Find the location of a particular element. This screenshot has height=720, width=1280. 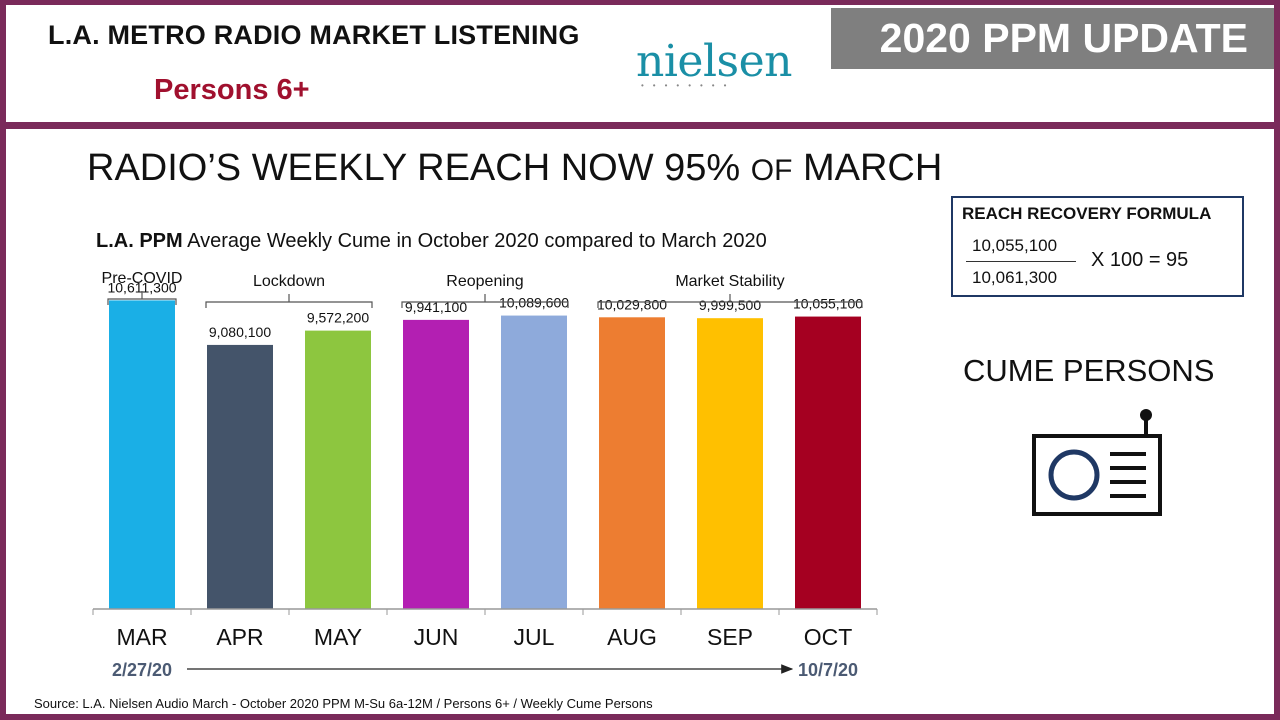

bar-jul is located at coordinates (534, 462).